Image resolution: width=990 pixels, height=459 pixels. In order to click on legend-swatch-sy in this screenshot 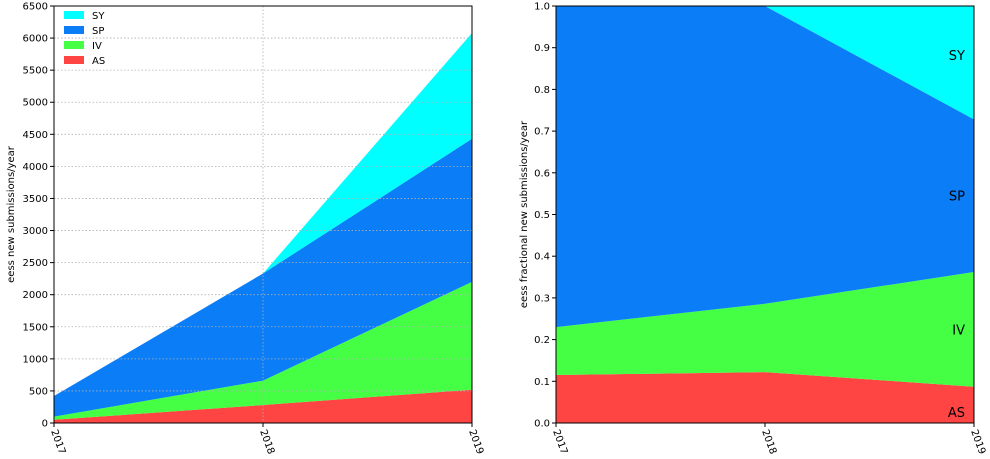, I will do `click(74, 15)`.